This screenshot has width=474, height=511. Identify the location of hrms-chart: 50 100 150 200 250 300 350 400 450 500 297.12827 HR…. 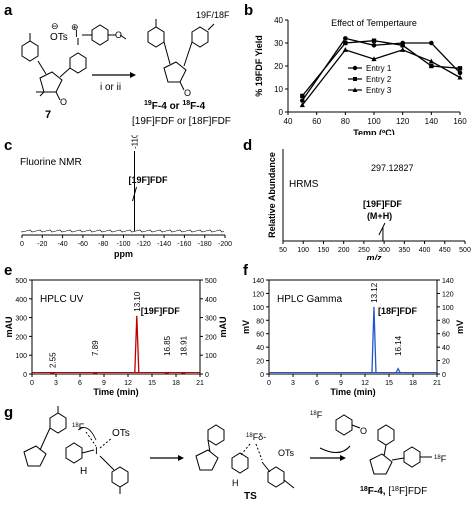
(369, 206).